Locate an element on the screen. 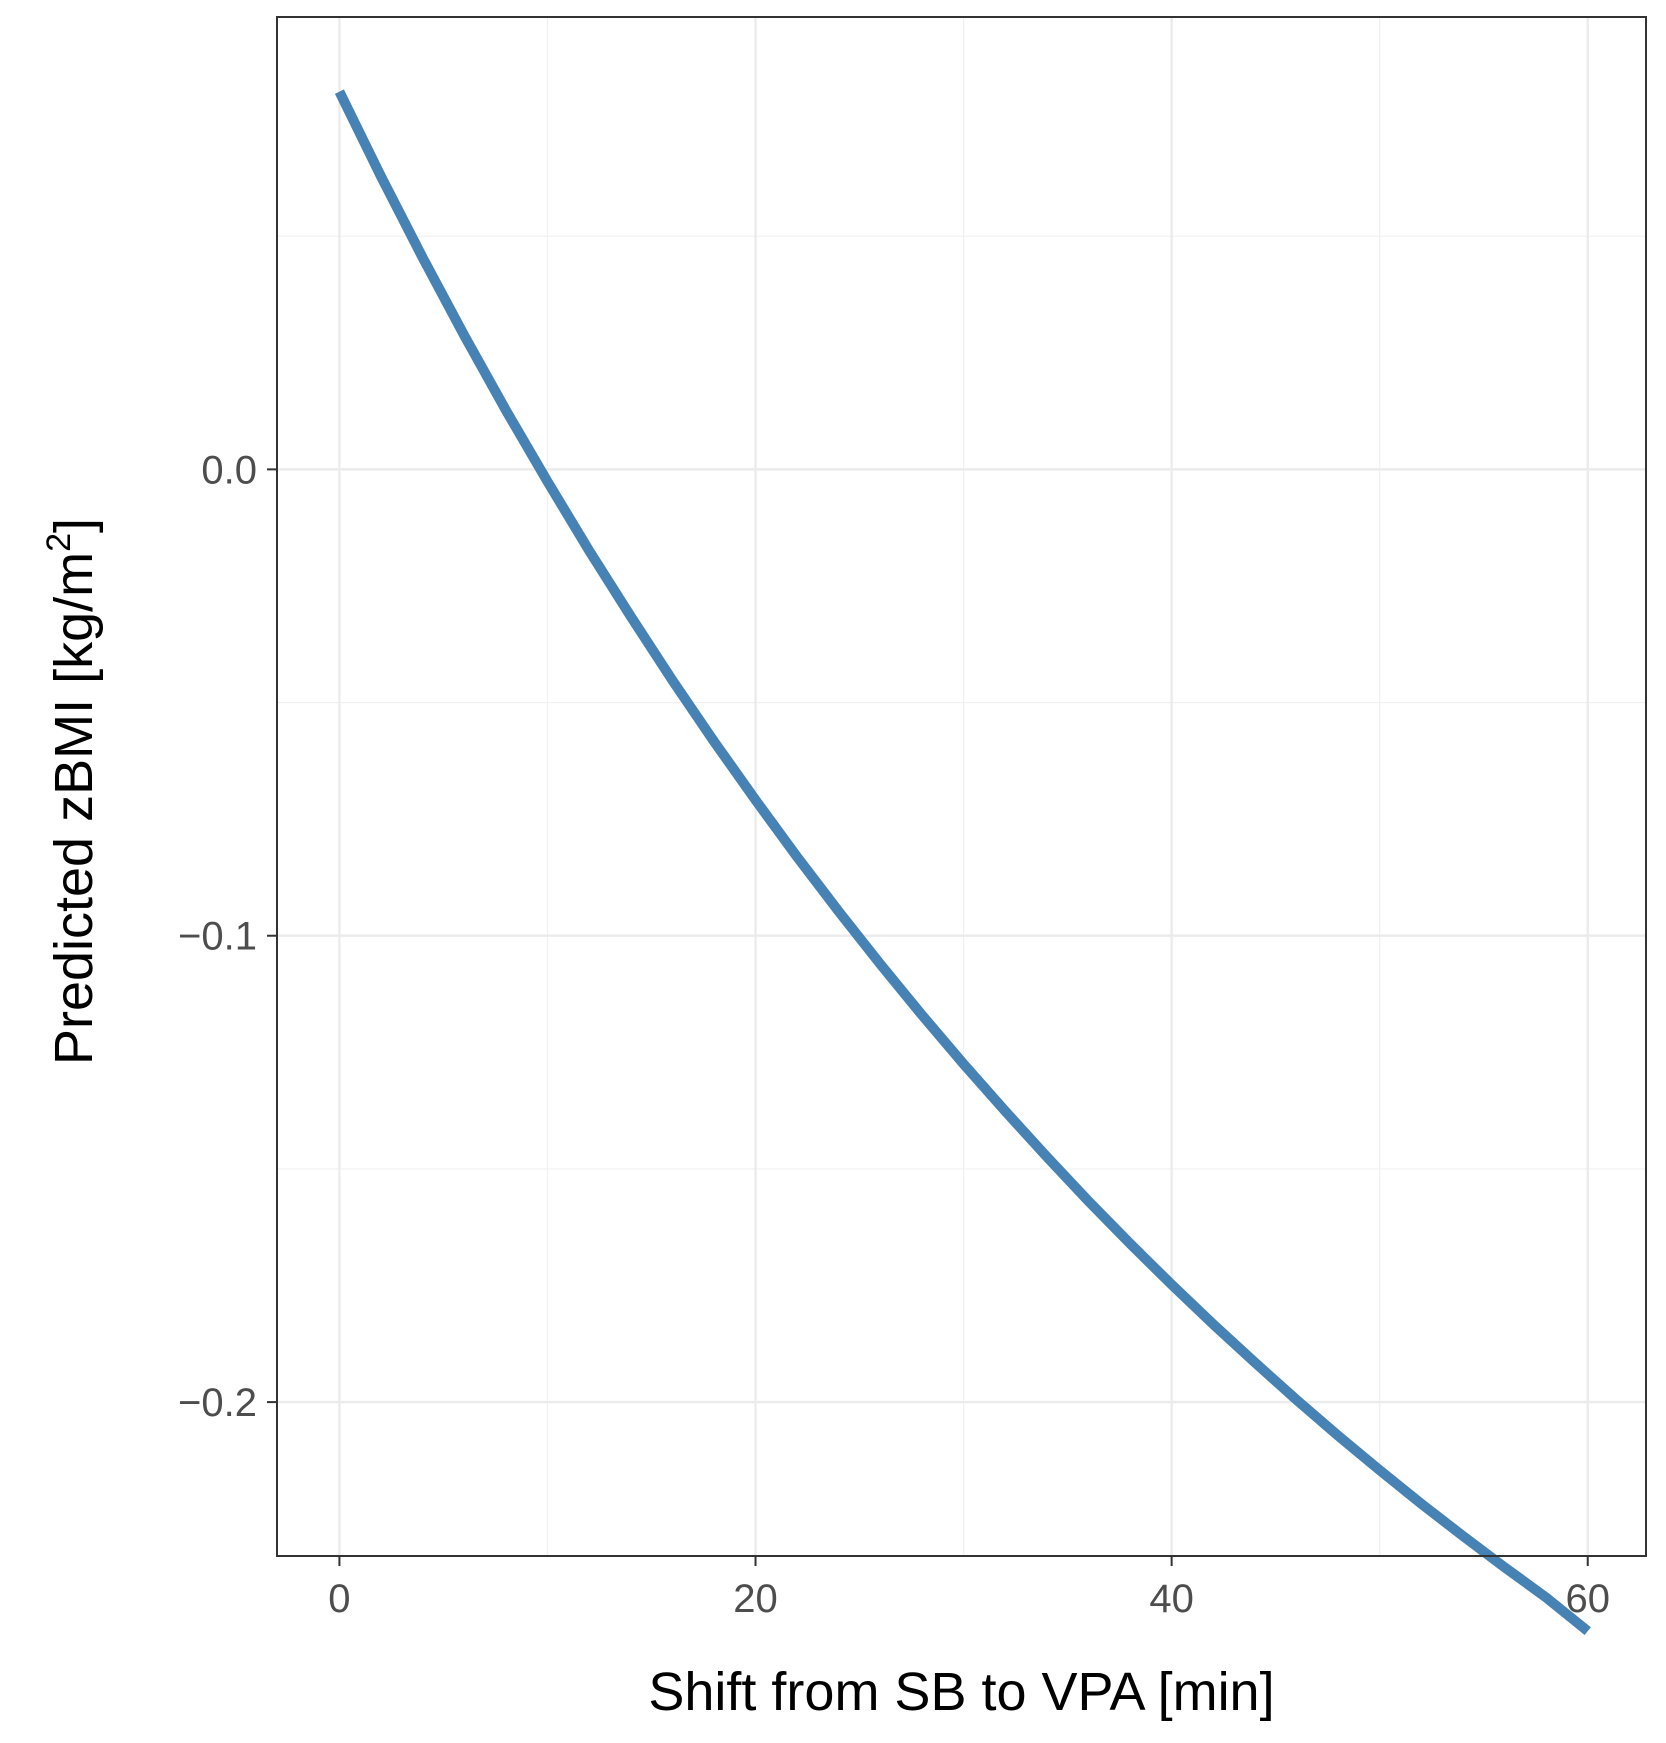  y-tick-label: −0.1 is located at coordinates (217, 937).